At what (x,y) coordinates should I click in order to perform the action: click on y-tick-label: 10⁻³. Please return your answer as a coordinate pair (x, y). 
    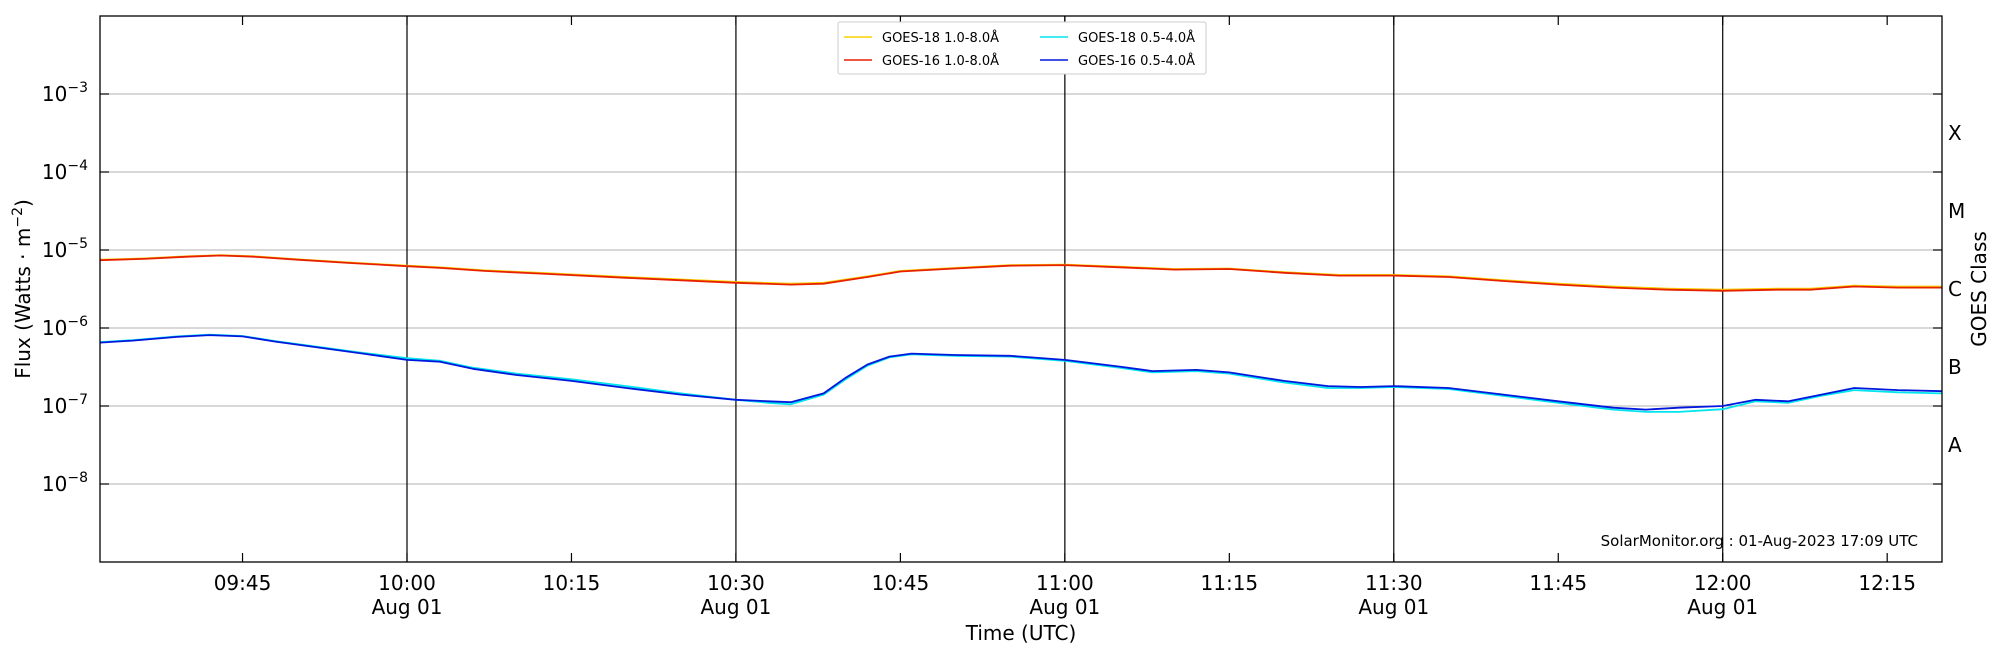
    Looking at the image, I should click on (65, 93).